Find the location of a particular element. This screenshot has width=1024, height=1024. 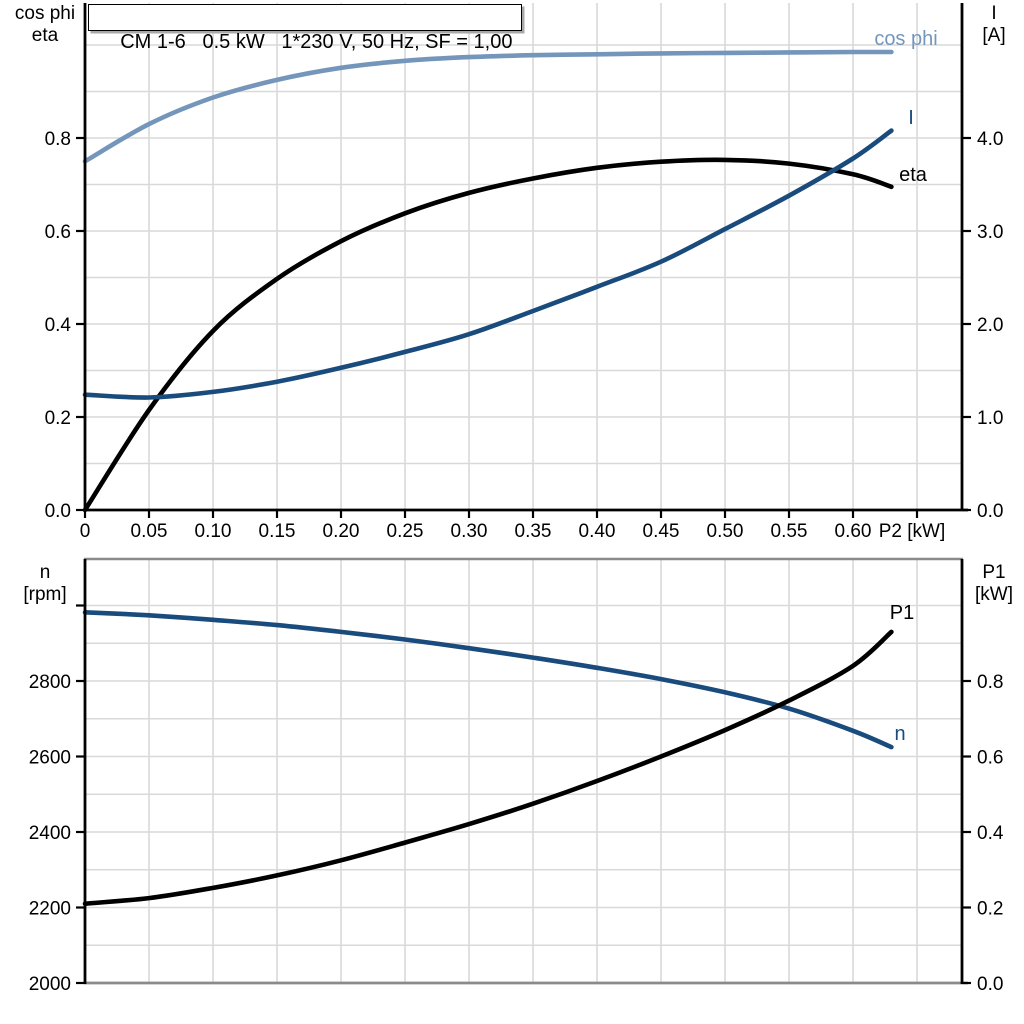

x-tick-label: 0.25 is located at coordinates (405, 531).